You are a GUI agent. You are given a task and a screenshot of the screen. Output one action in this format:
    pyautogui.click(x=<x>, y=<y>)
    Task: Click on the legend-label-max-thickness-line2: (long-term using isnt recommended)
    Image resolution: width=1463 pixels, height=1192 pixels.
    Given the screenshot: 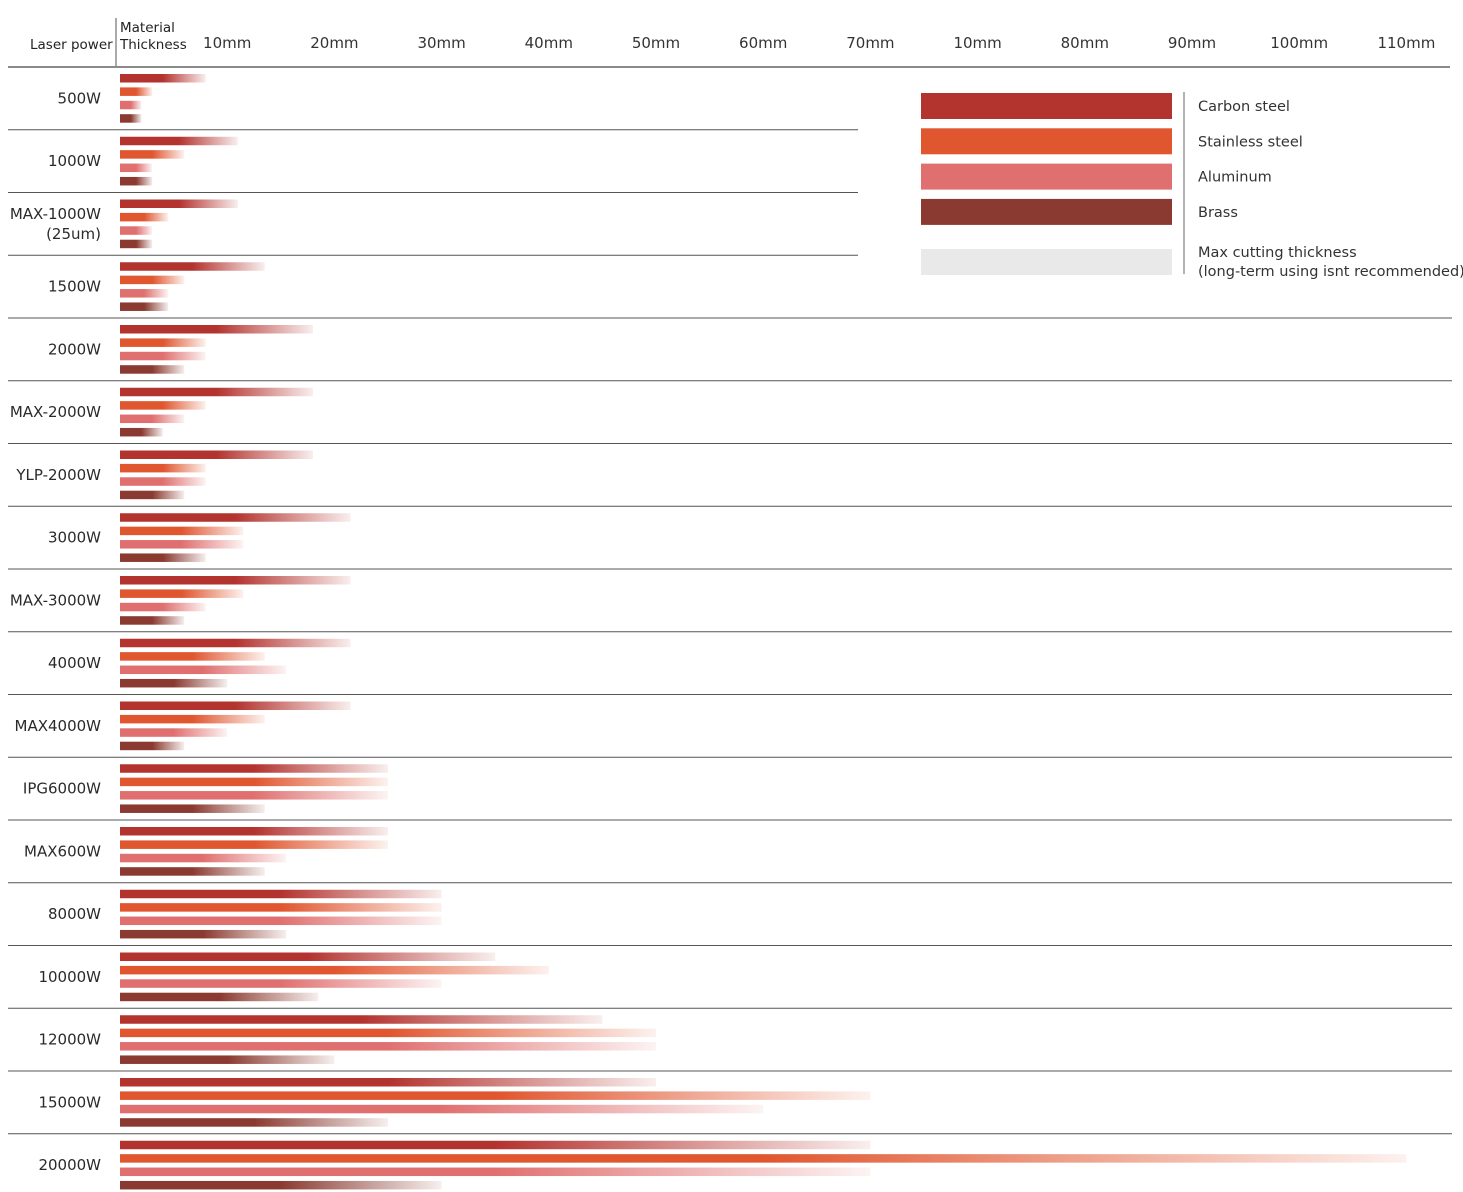 What is the action you would take?
    pyautogui.click(x=1330, y=272)
    